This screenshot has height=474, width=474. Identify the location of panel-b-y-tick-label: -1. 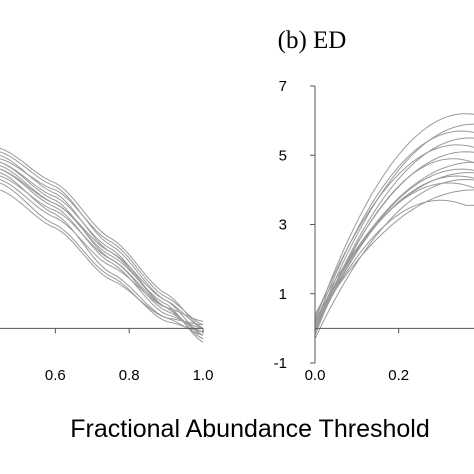
(280, 363).